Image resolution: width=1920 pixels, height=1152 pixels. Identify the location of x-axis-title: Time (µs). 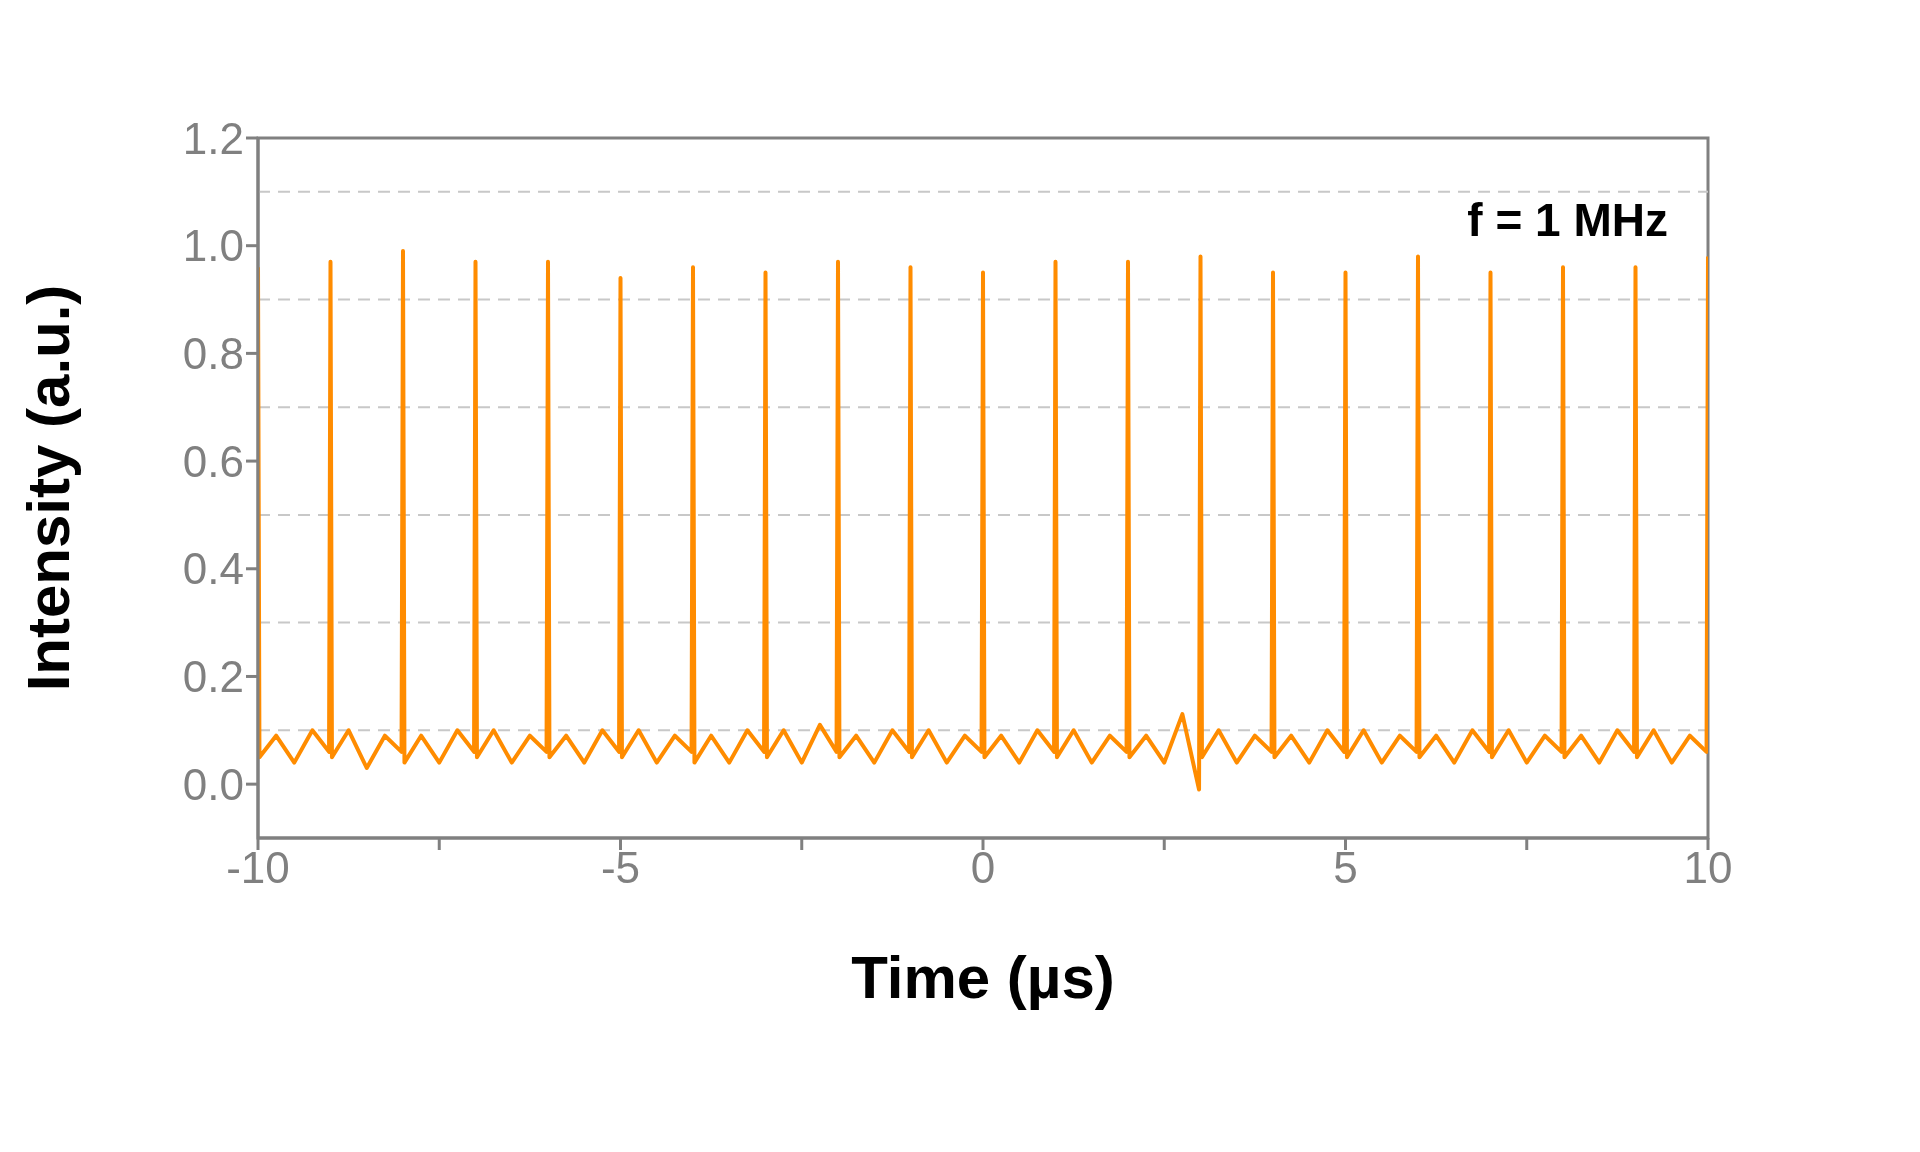
(983, 977).